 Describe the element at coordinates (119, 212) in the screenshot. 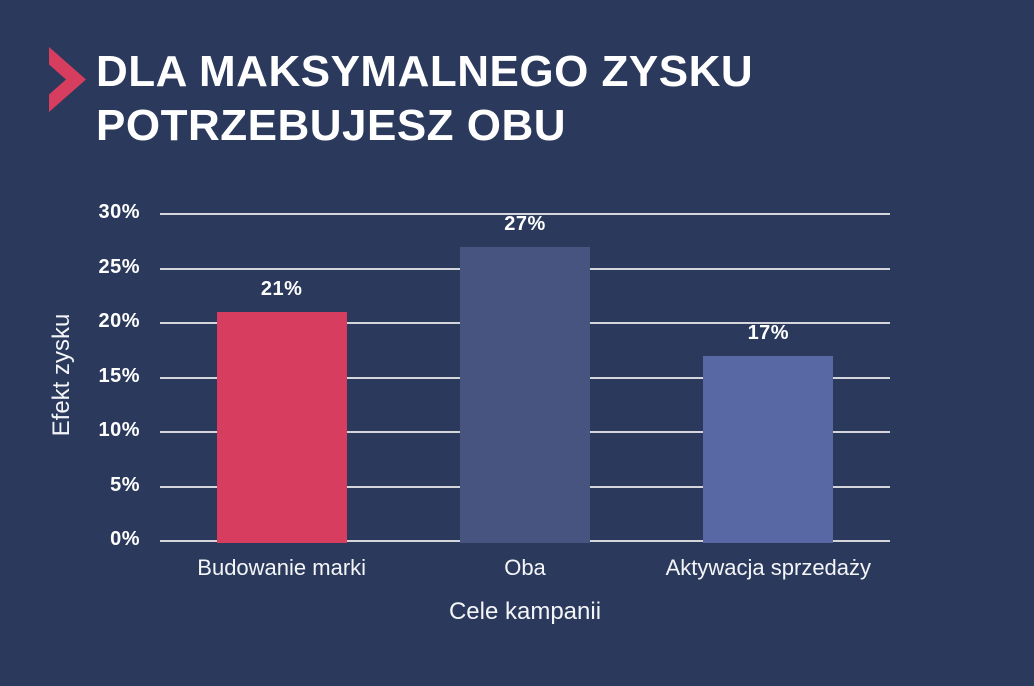

I see `y-tick-label-30: 30%` at that location.